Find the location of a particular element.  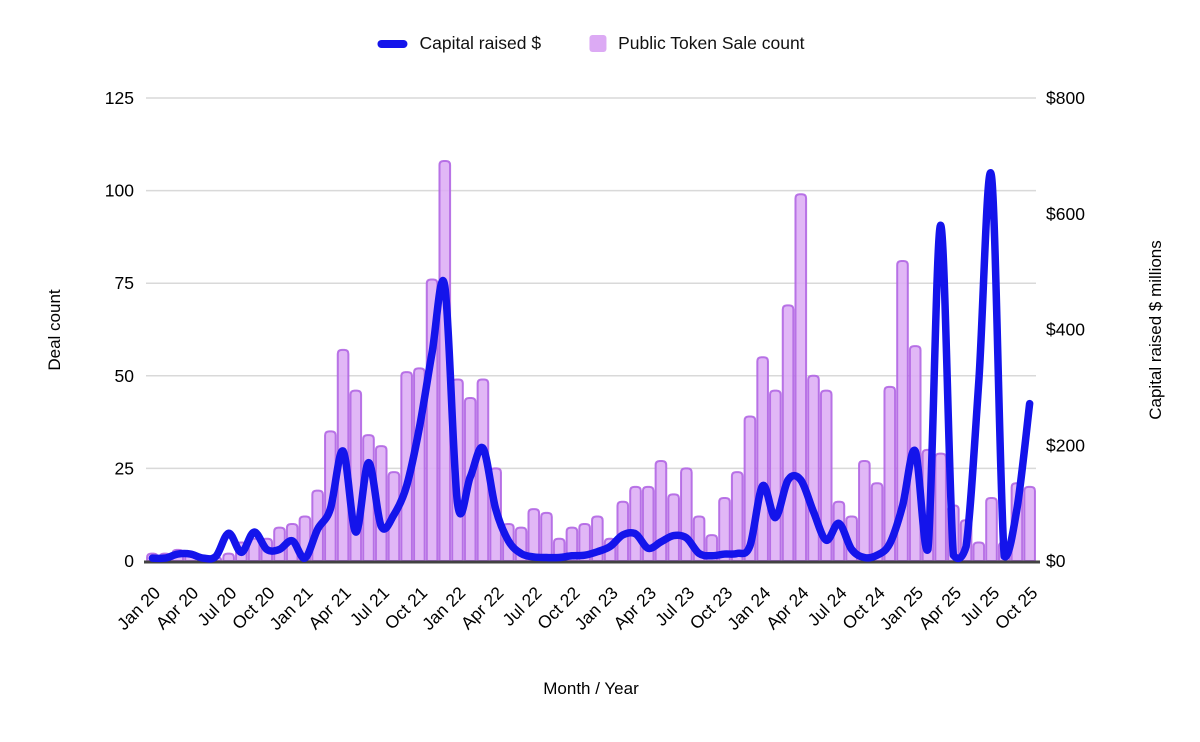

x-axis-tick-label: Jan 20 is located at coordinates (138, 608).